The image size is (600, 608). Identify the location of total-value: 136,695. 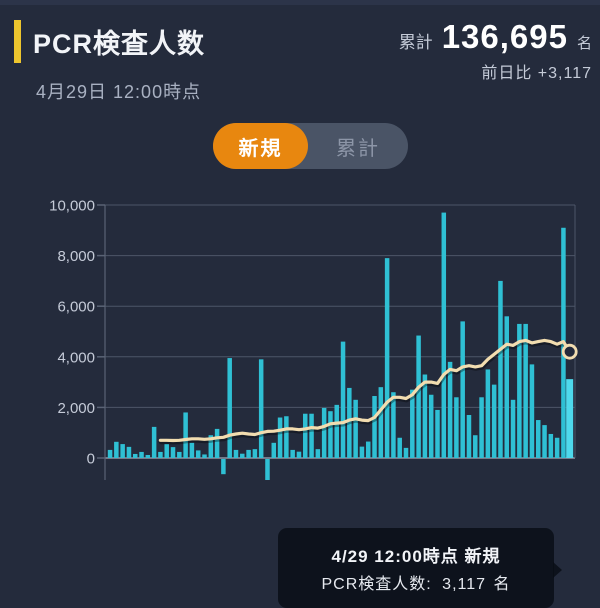
(504, 36).